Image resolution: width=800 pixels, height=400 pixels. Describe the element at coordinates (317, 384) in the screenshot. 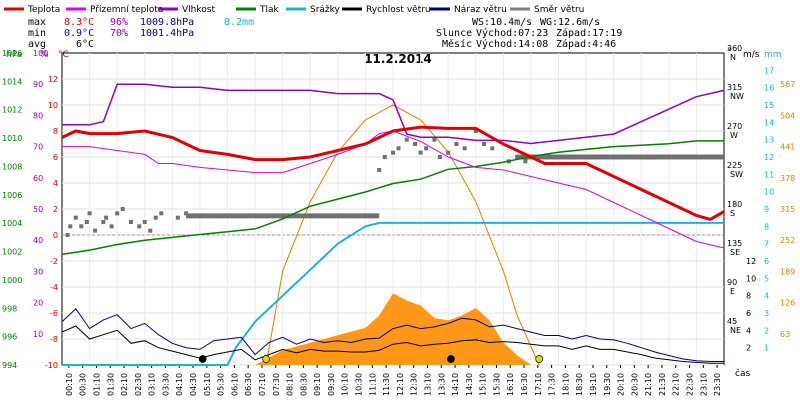

I see `tick-label-x: 09:10` at that location.